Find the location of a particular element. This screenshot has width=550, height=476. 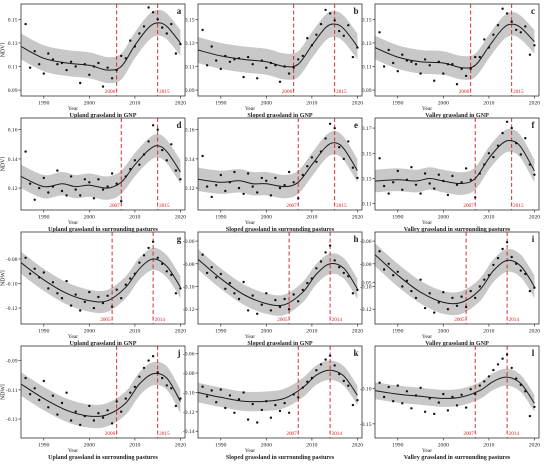

breakpoint-label: 2006 is located at coordinates (464, 92).